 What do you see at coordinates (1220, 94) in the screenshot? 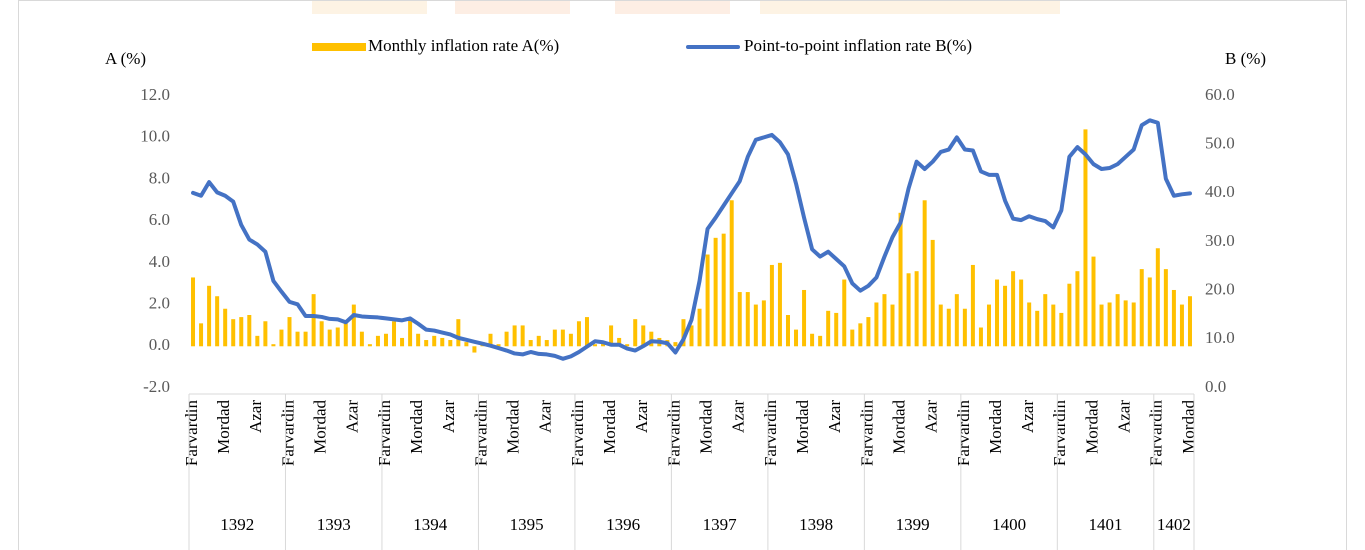
I see `y2-tick-label: 60.0` at bounding box center [1220, 94].